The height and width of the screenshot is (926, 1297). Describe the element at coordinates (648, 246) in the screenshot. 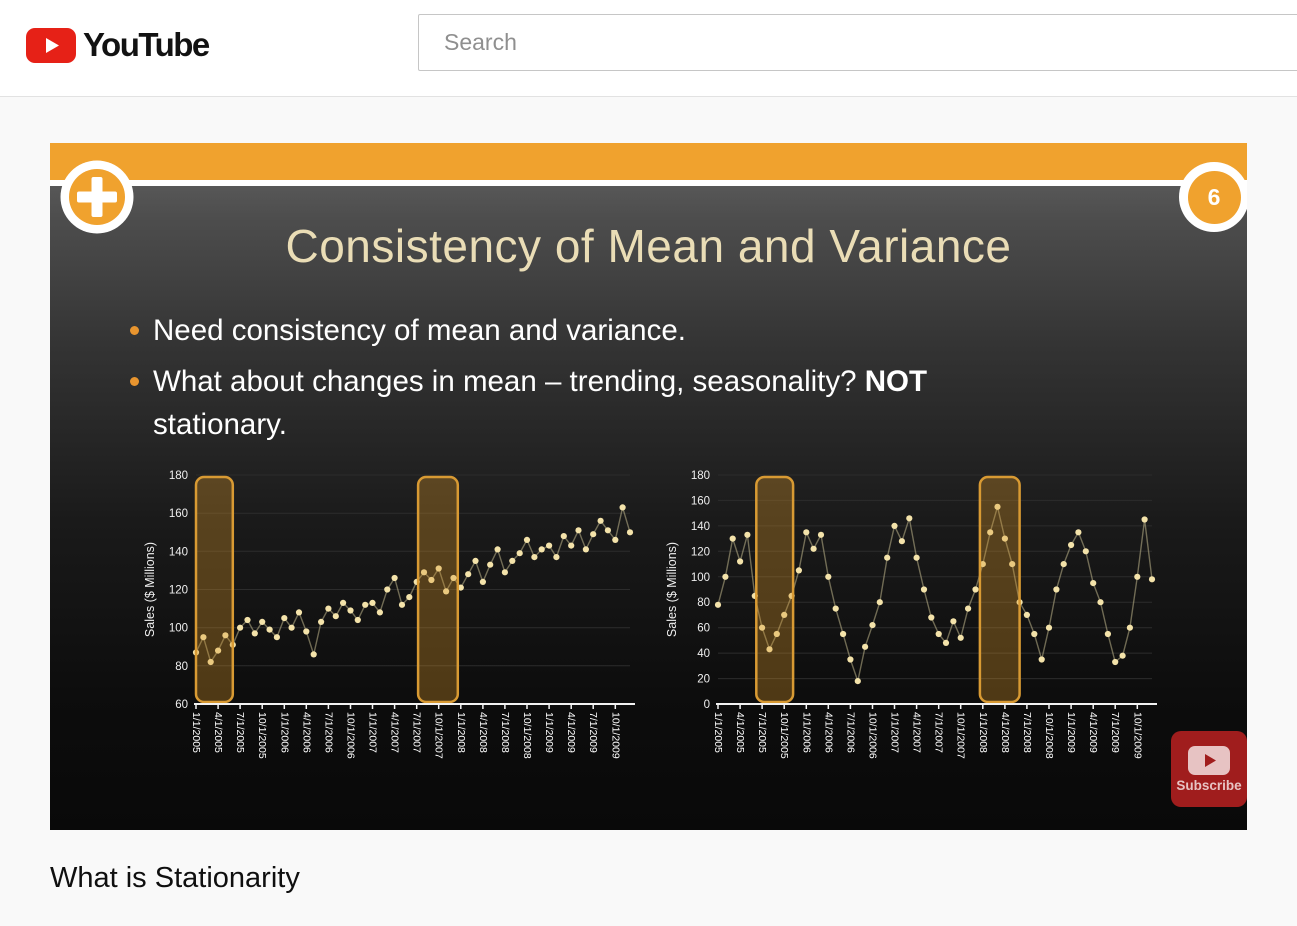

I see `slide-title: Consistency of Mean and Variance` at that location.